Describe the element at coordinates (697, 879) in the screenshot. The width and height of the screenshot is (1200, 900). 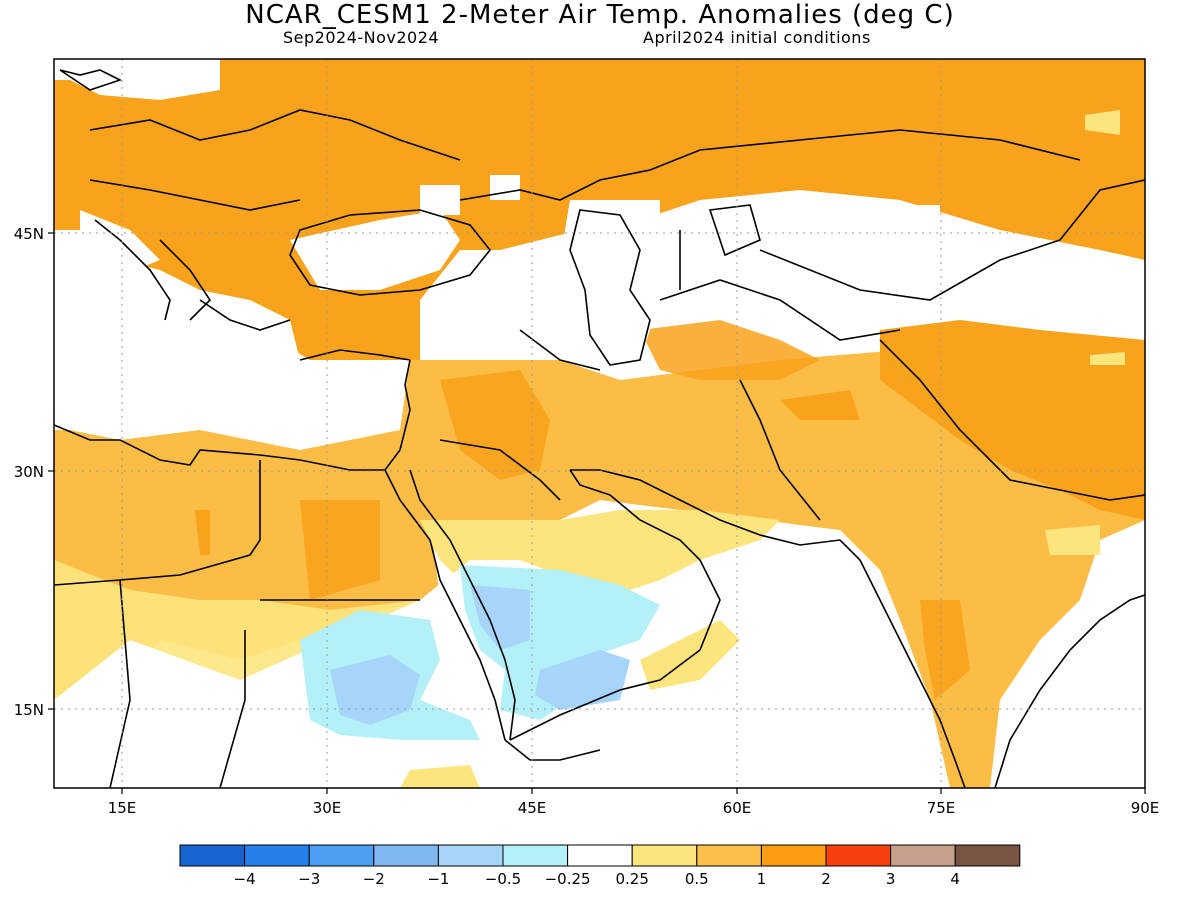
I see `colorbar-label: 0.5` at that location.